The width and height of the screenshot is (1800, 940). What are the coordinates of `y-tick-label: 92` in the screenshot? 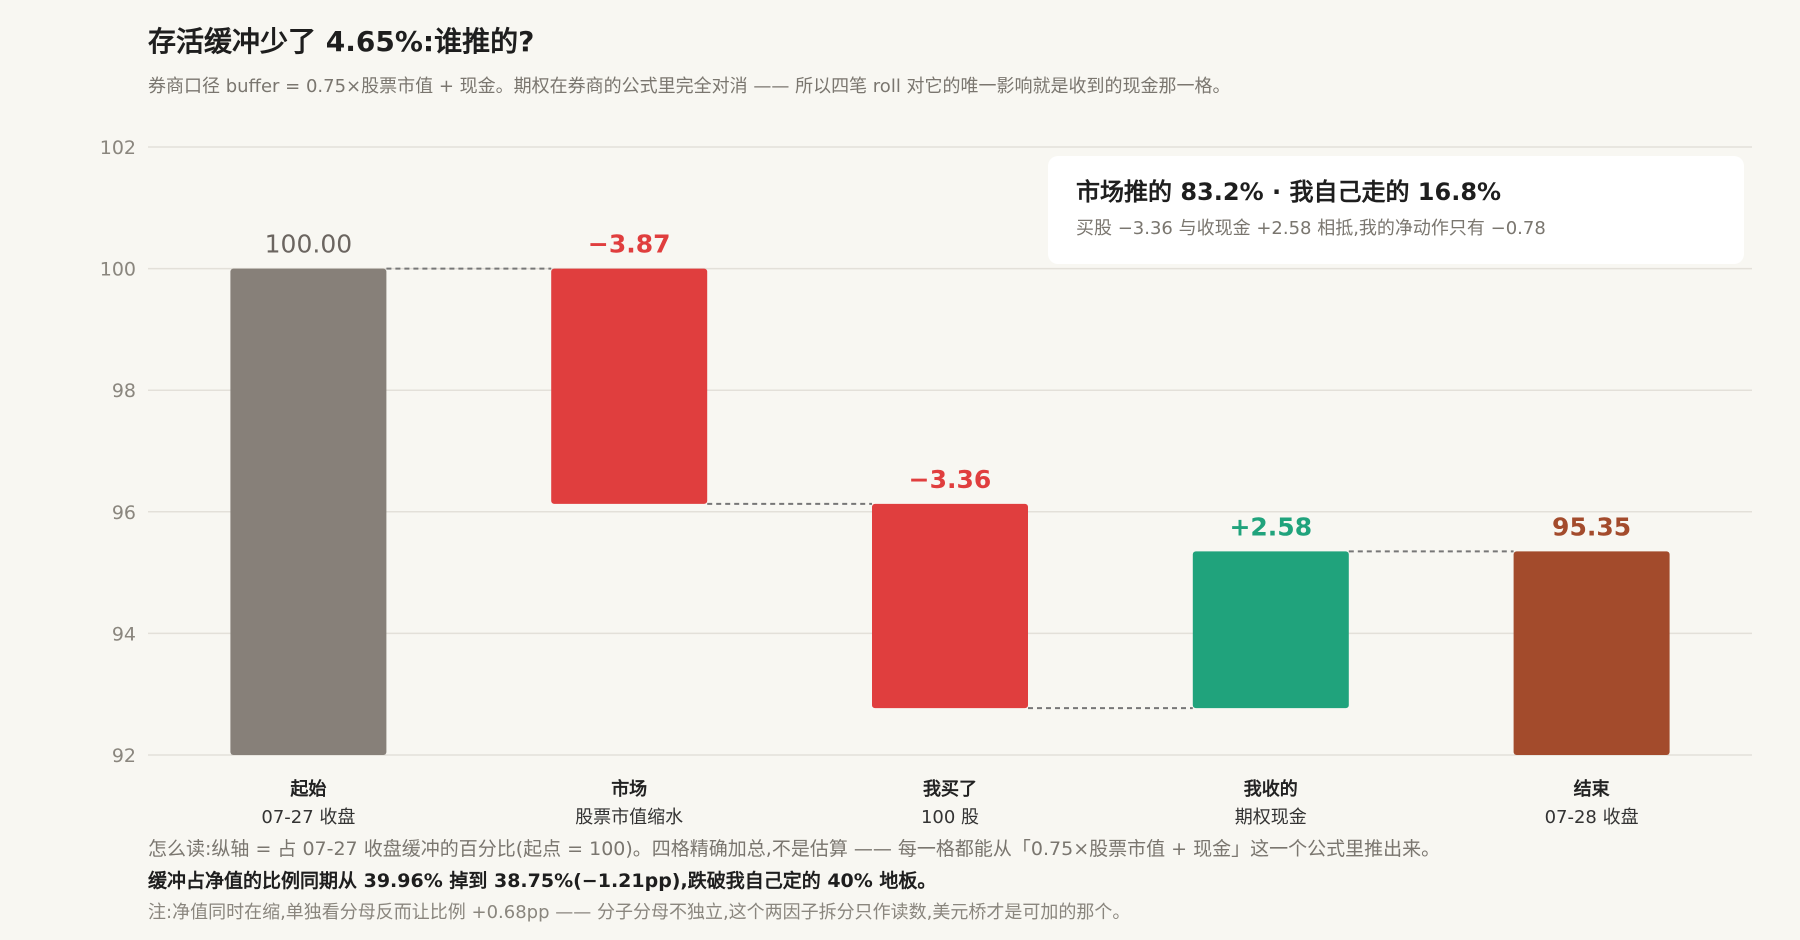 It's located at (124, 756).